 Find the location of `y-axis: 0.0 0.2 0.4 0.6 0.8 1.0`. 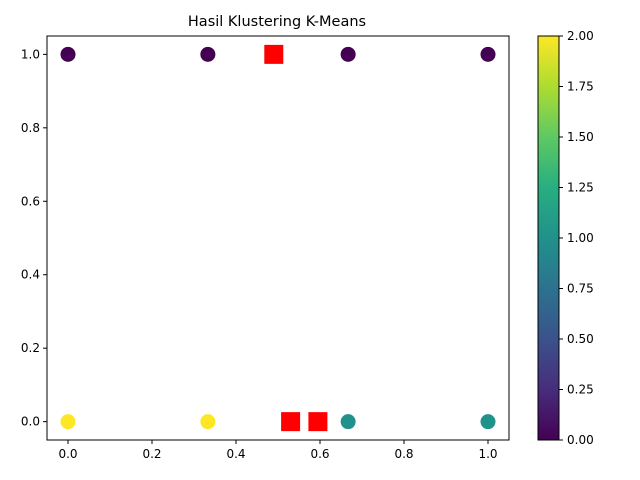

y-axis: 0.0 0.2 0.4 0.6 0.8 1.0 is located at coordinates (34, 238).